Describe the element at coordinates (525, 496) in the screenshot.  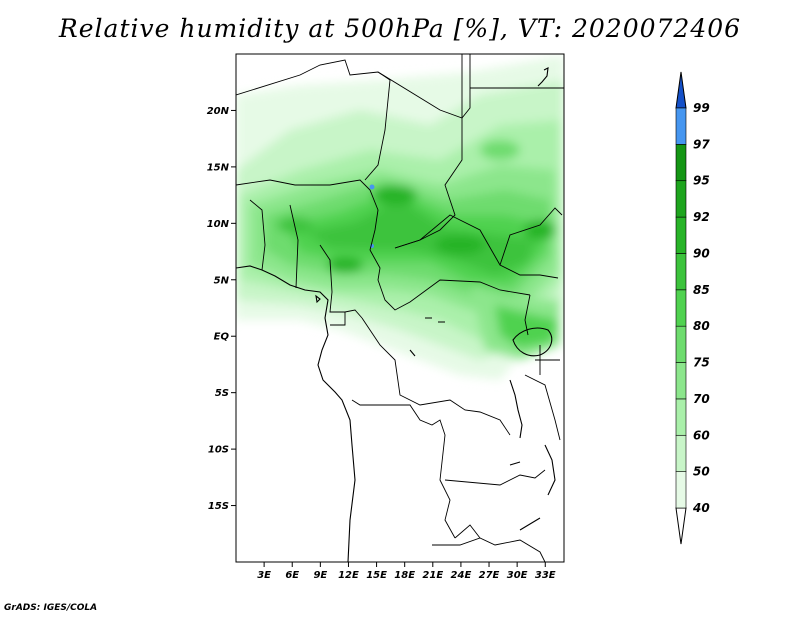
I see `small-lakes` at that location.